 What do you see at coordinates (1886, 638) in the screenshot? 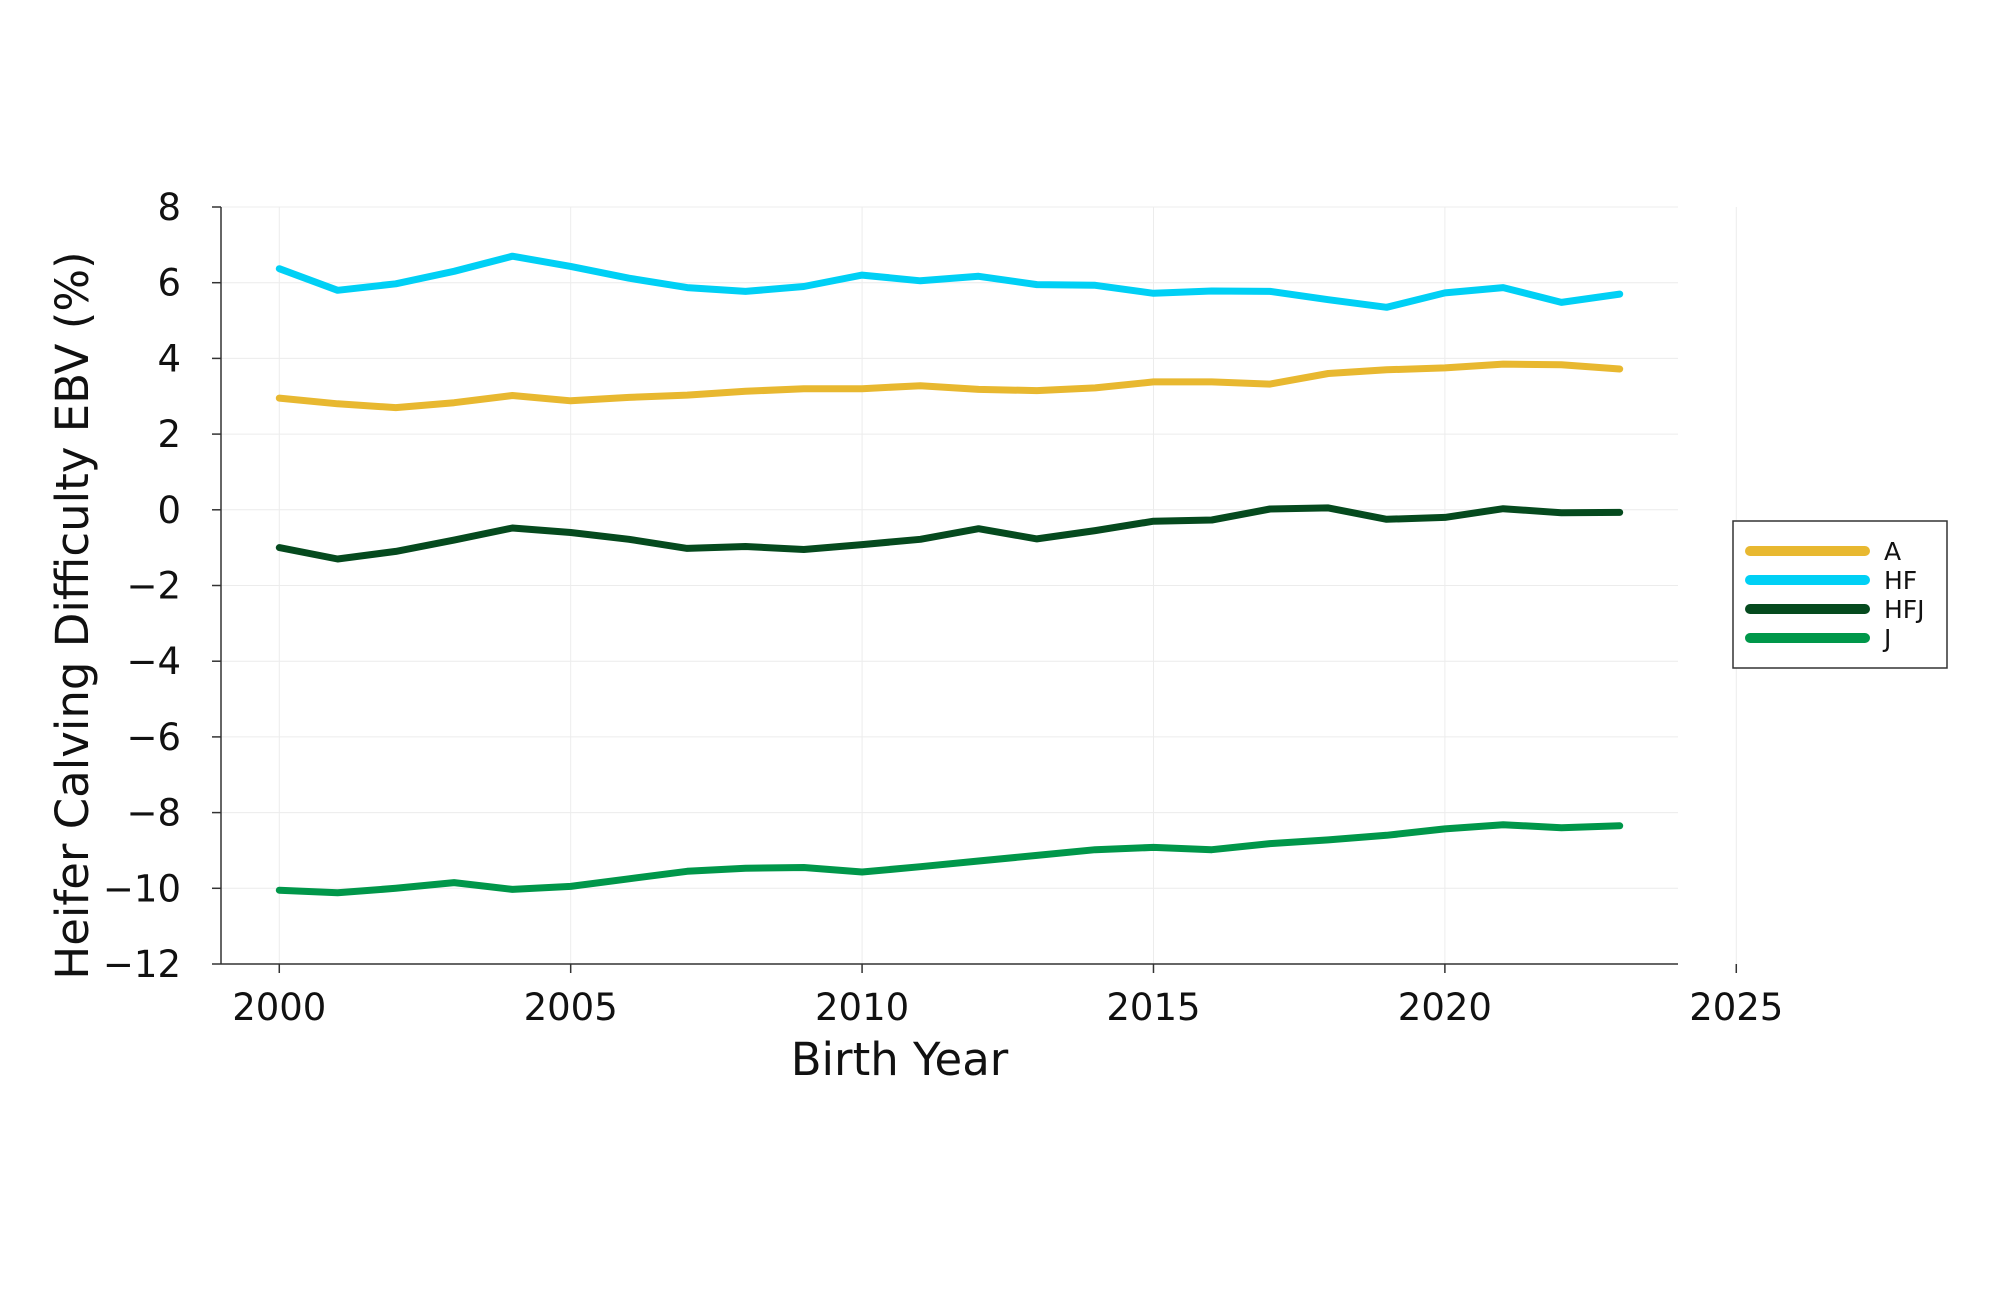
I see `legend-label-j: J` at bounding box center [1886, 638].